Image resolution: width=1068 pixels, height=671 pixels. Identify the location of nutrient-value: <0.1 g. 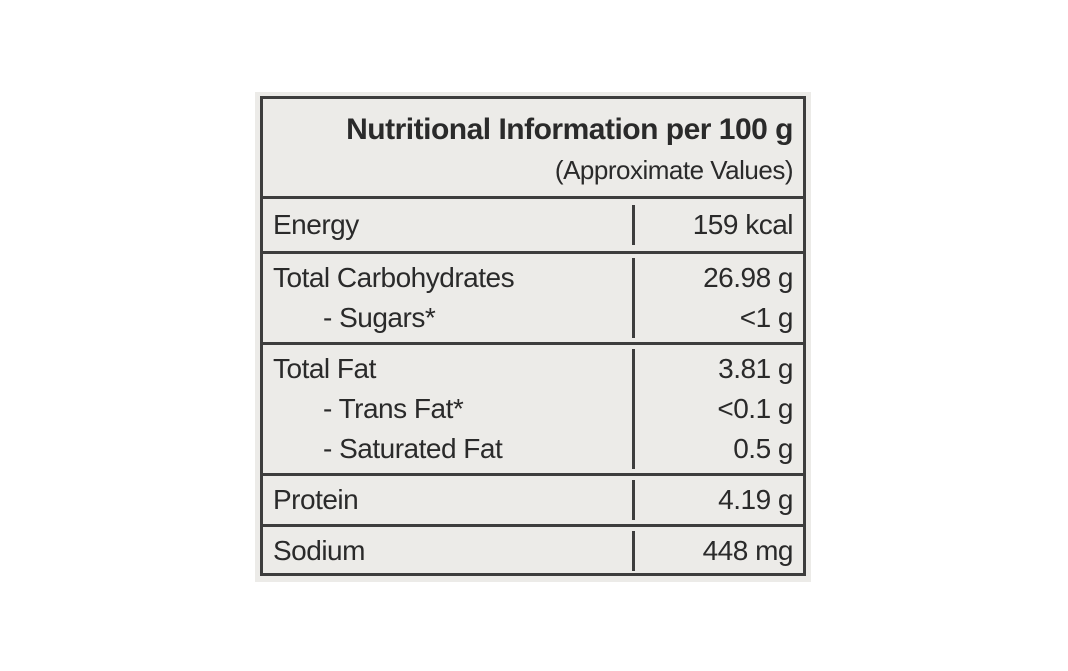
(755, 408).